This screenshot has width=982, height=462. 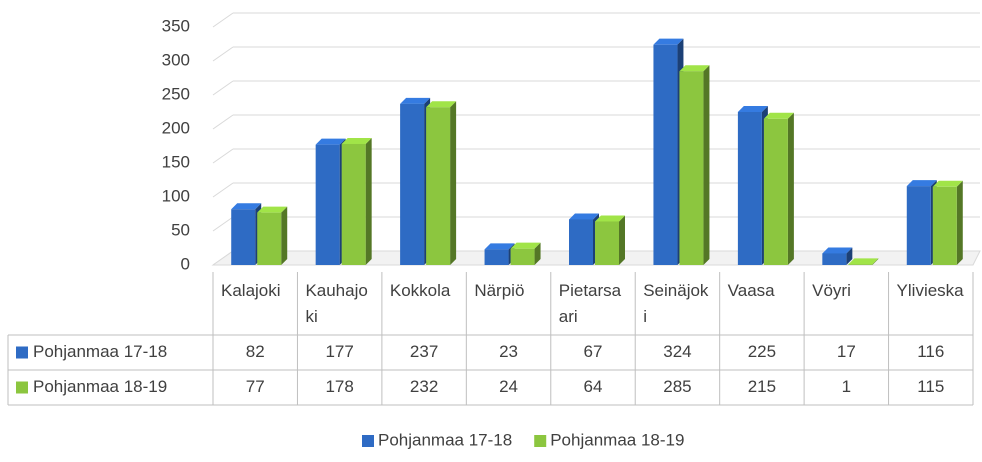 What do you see at coordinates (424, 386) in the screenshot?
I see `table-value: 232` at bounding box center [424, 386].